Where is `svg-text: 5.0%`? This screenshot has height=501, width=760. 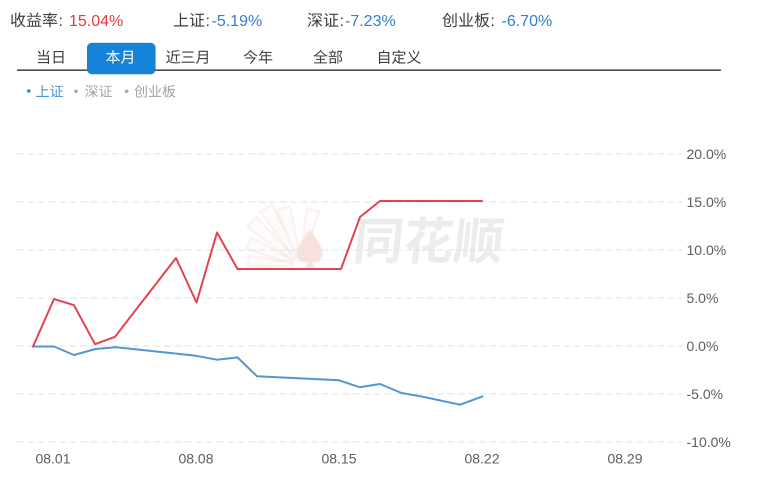 svg-text: 5.0% is located at coordinates (703, 298).